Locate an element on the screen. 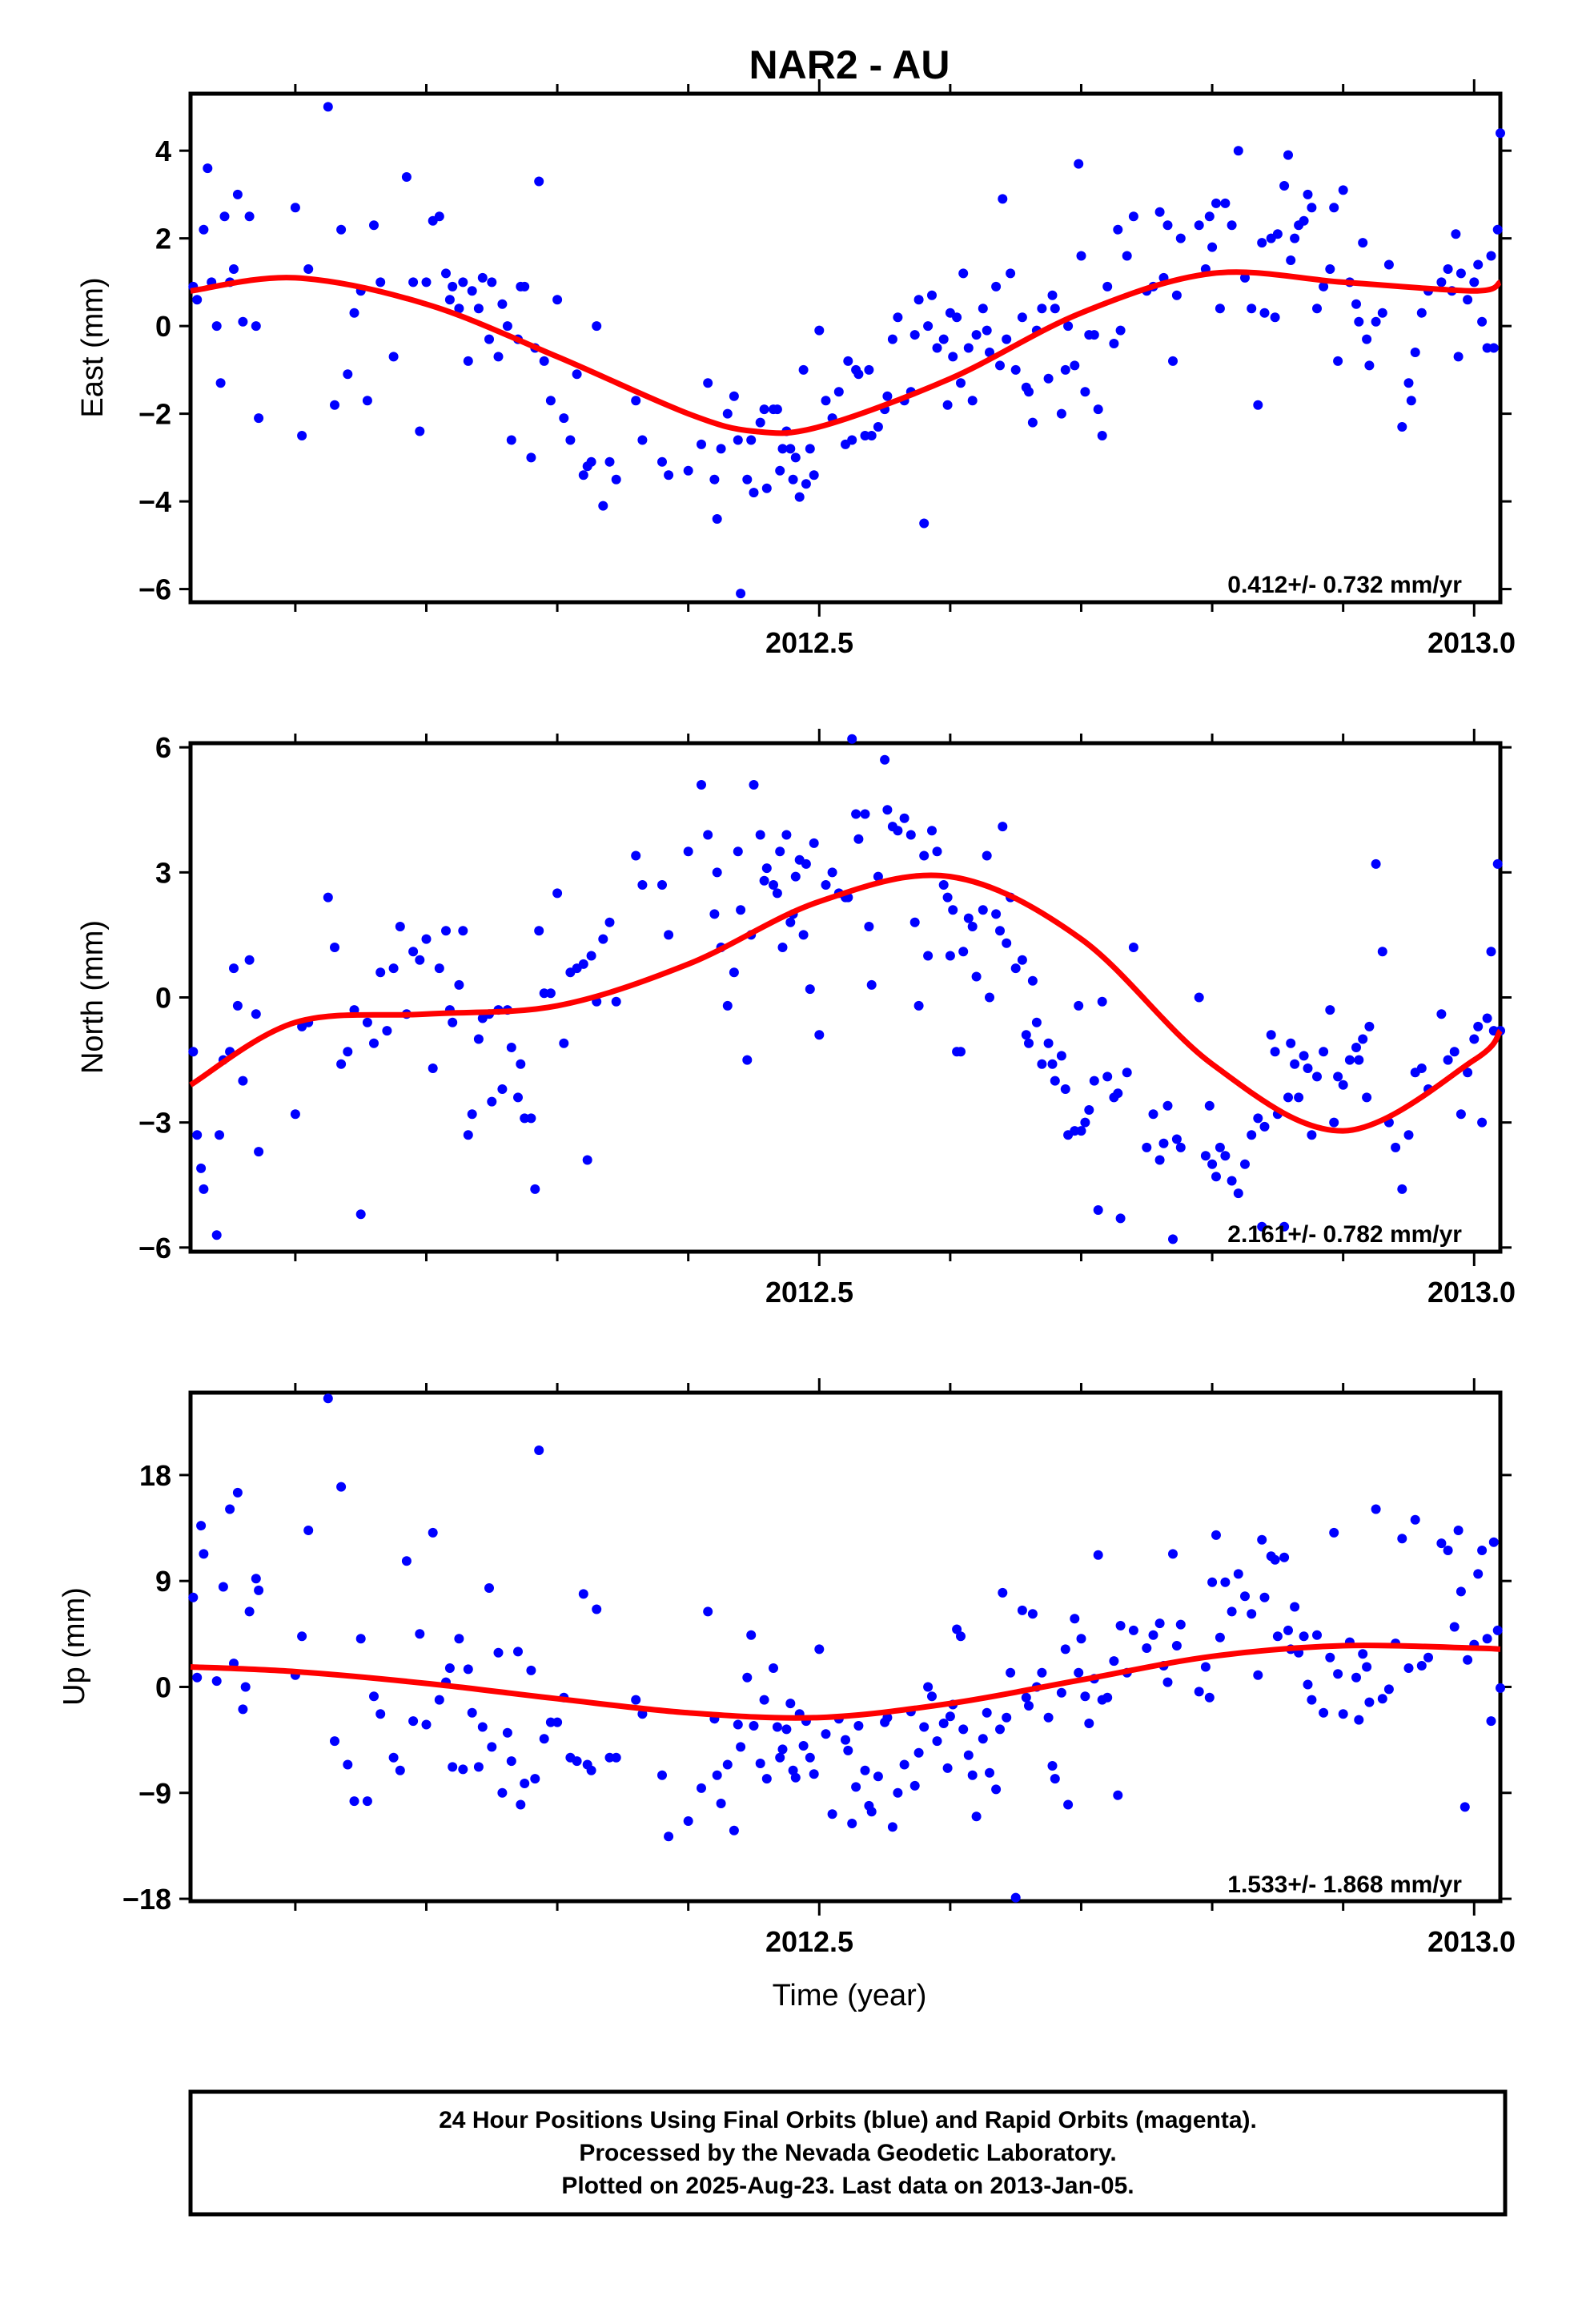 Image resolution: width=1582 pixels, height=2324 pixels. y-tick-label: 2 is located at coordinates (163, 239).